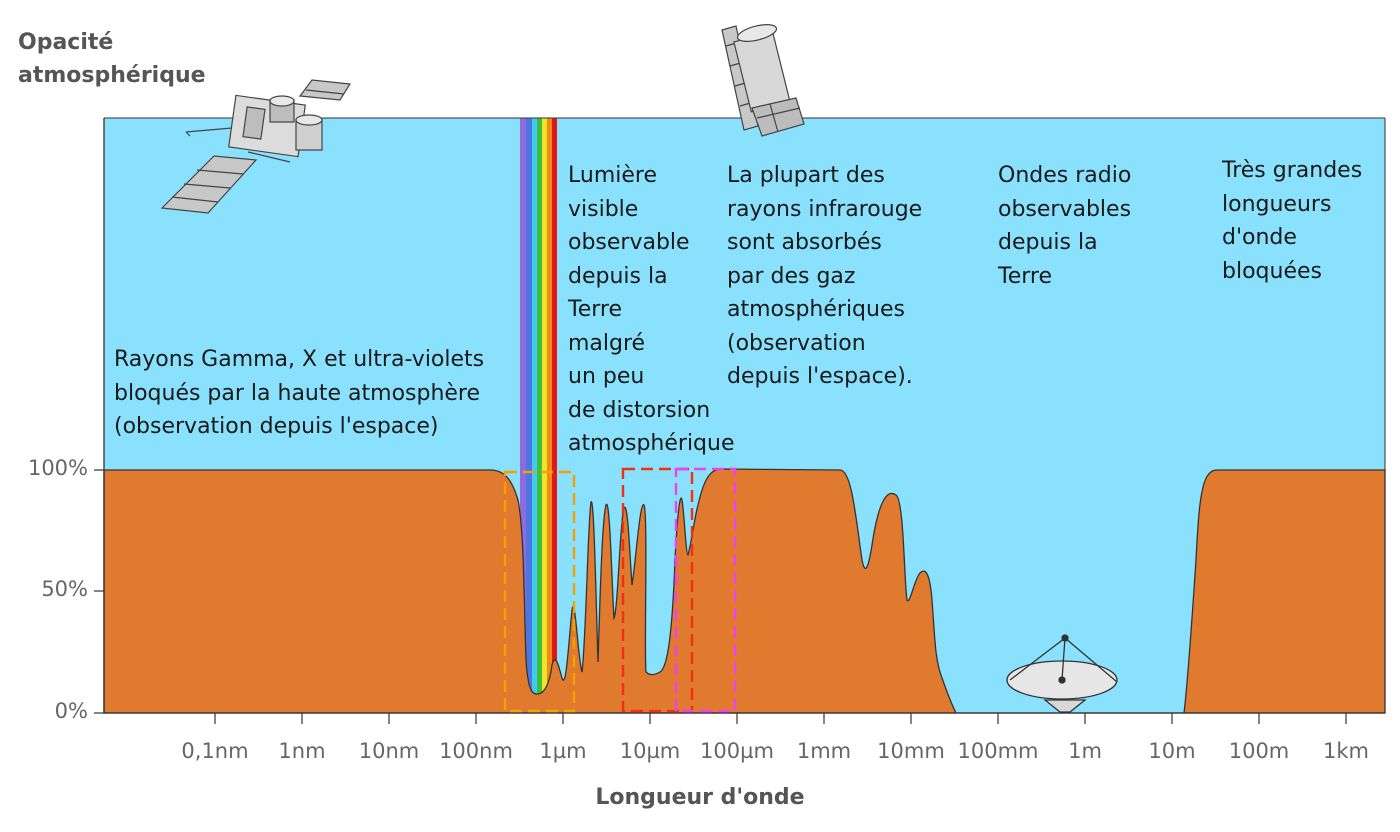  What do you see at coordinates (629, 242) in the screenshot?
I see `annotation-line: observable` at bounding box center [629, 242].